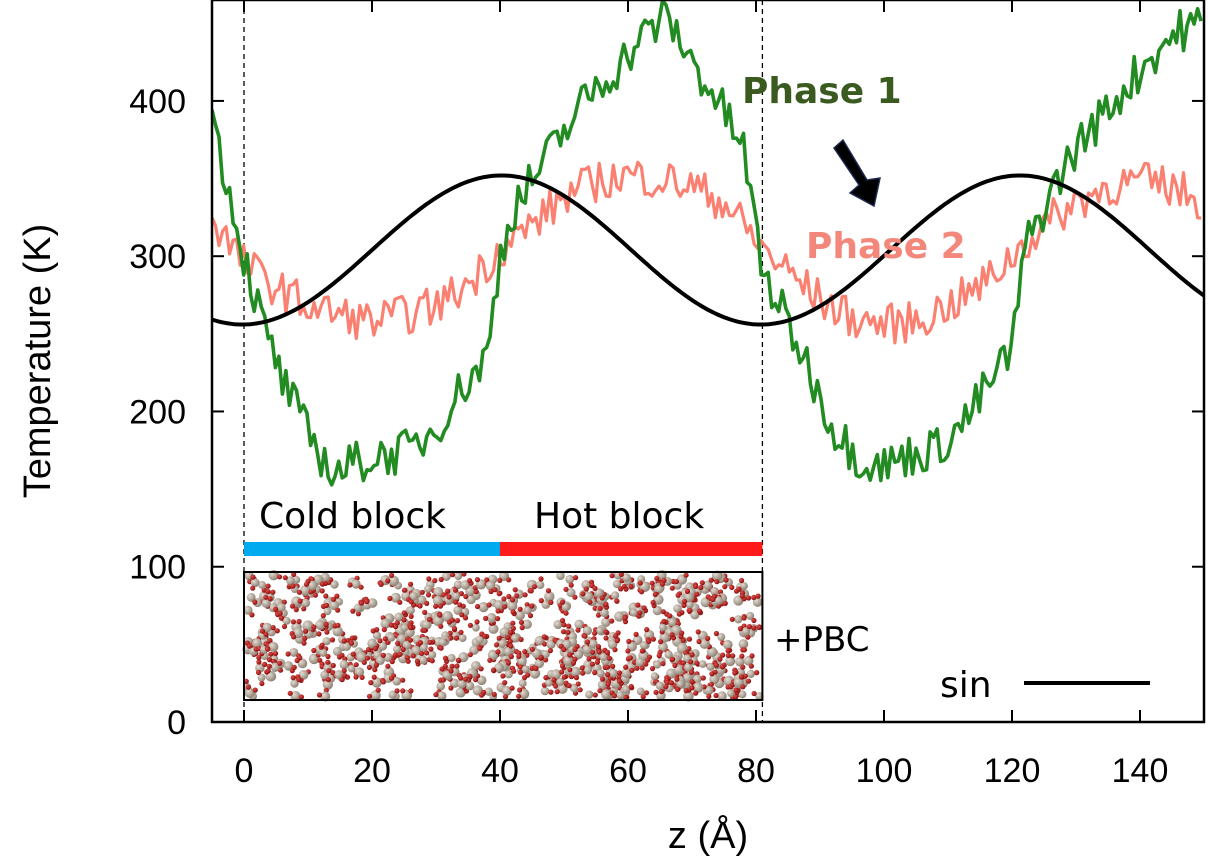 The image size is (1208, 863). Describe the element at coordinates (884, 771) in the screenshot. I see `x-tick-label: 100` at that location.